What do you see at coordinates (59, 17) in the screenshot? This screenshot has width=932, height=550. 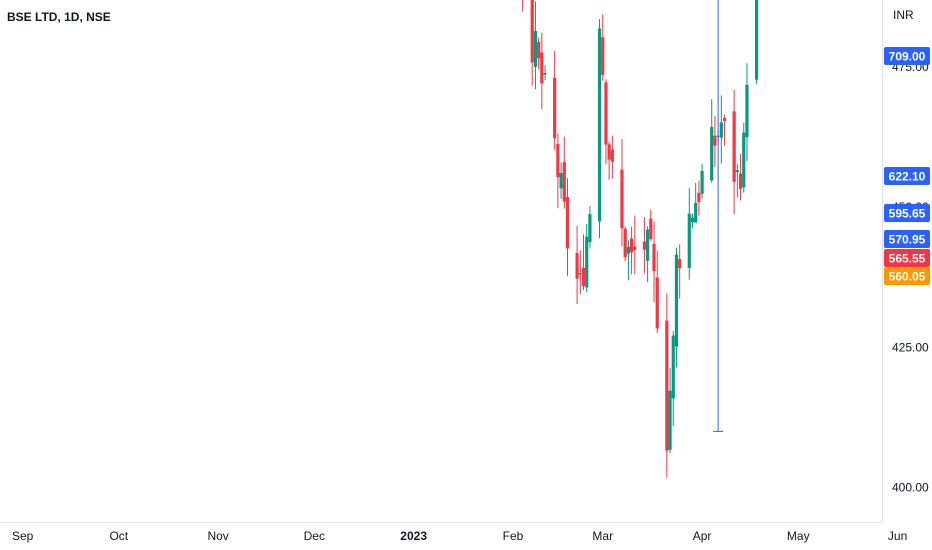 I see `chart-title: BSE LTD, 1D, NSE` at bounding box center [59, 17].